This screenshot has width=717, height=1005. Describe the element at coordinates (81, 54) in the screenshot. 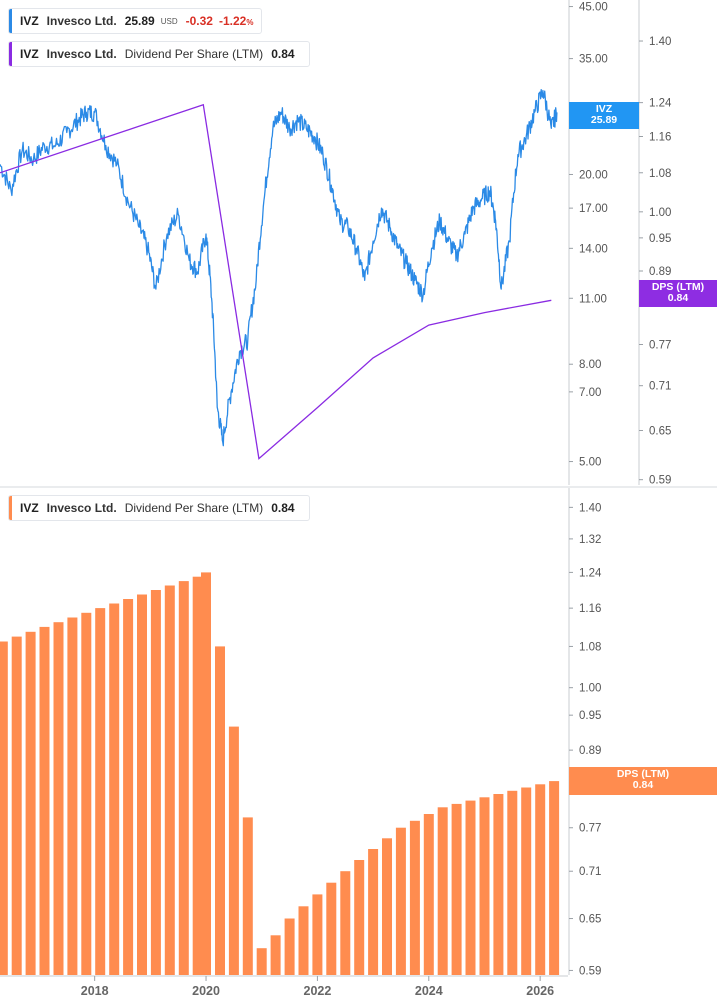

I see `dps-top-legend-company: Invesco Ltd.` at that location.